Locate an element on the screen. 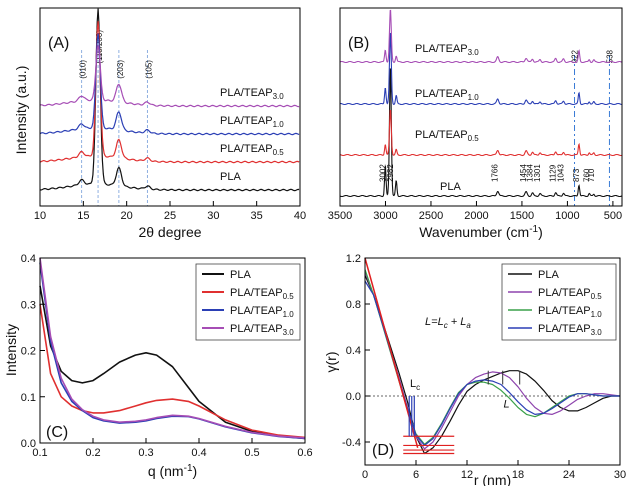  y-tick-label: 0.3 is located at coordinates (28, 305).